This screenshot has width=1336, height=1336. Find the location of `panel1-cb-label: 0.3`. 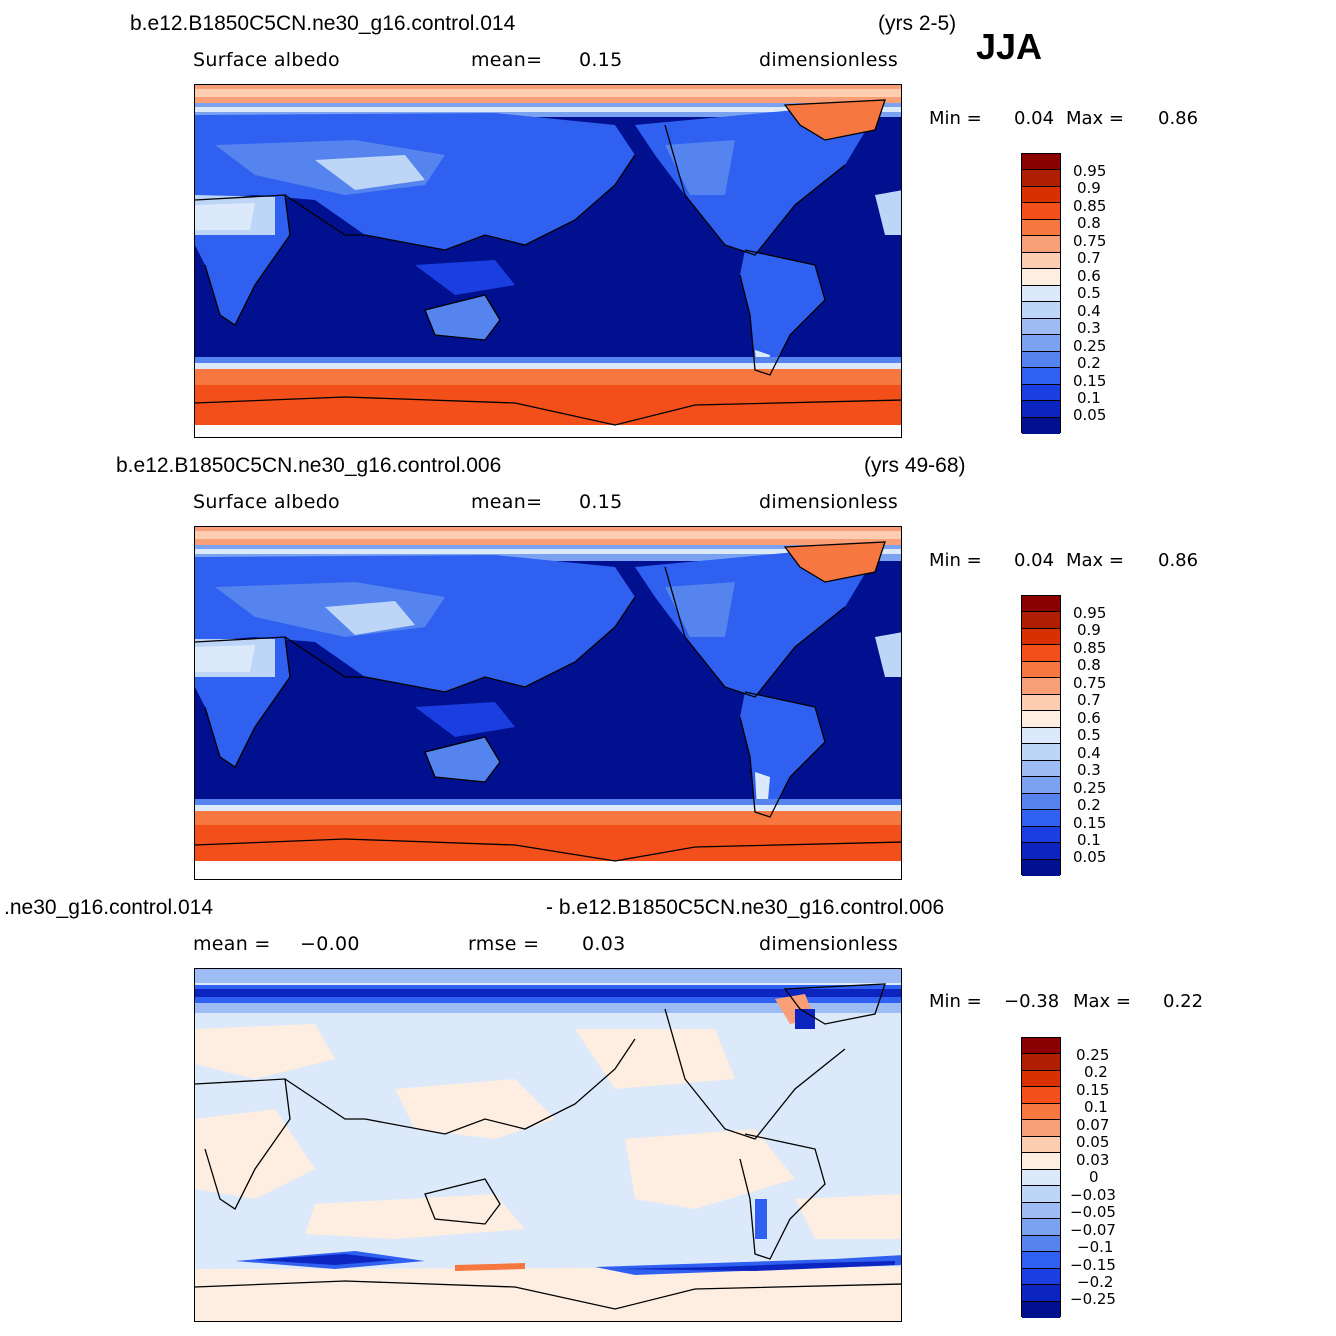

panel1-cb-label: 0.3 is located at coordinates (1089, 328).